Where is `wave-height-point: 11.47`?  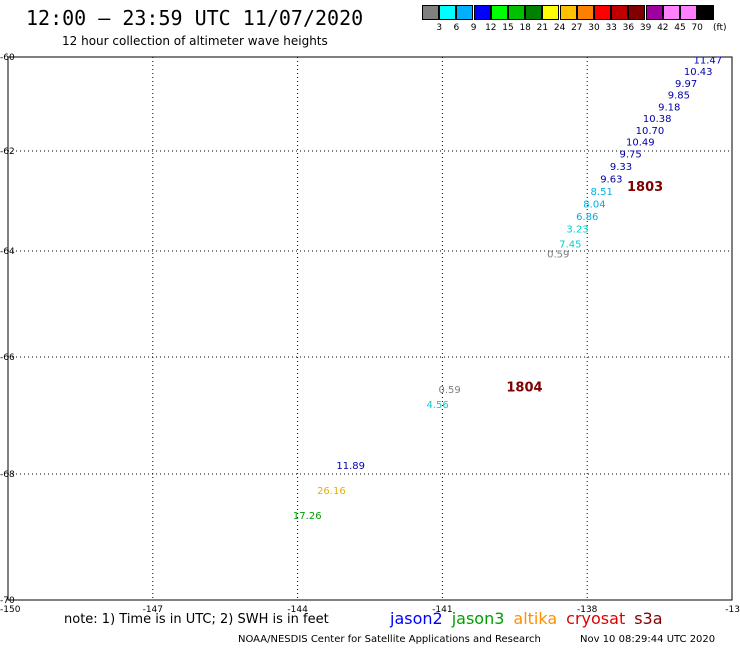
wave-height-point: 11.47 is located at coordinates (708, 60).